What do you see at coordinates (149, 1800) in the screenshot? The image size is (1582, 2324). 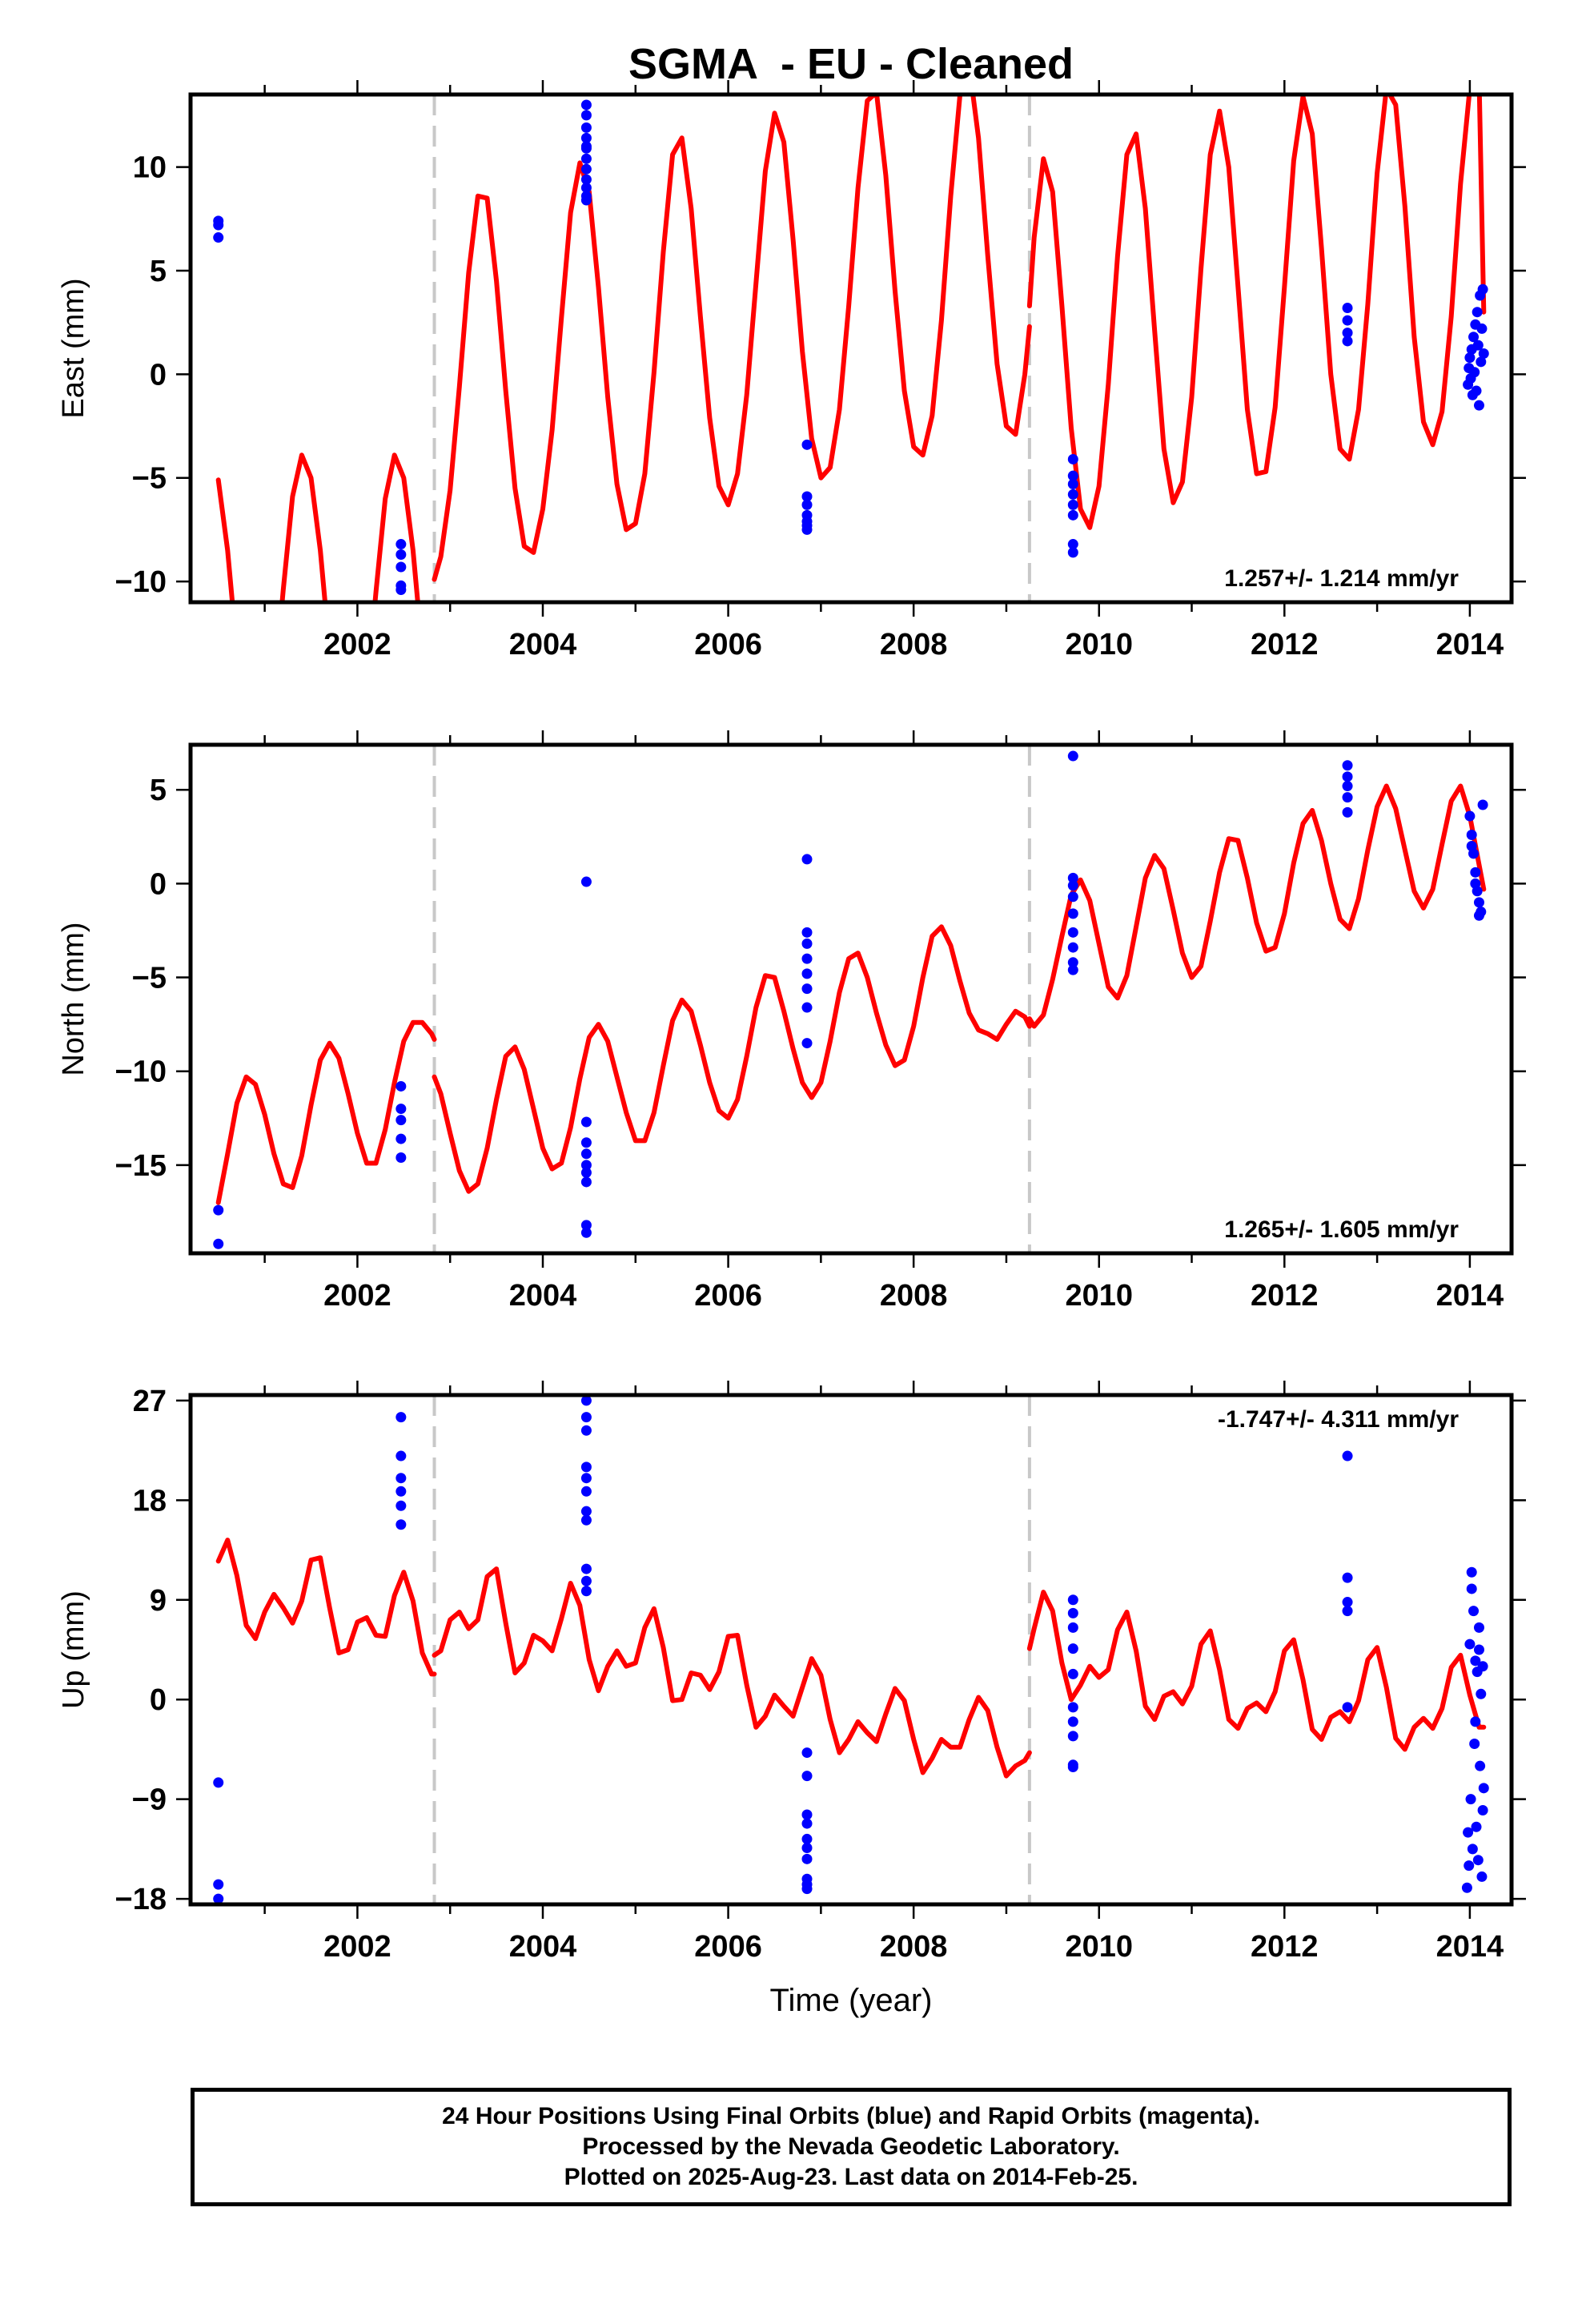 I see `y-tick-label: −9` at bounding box center [149, 1800].